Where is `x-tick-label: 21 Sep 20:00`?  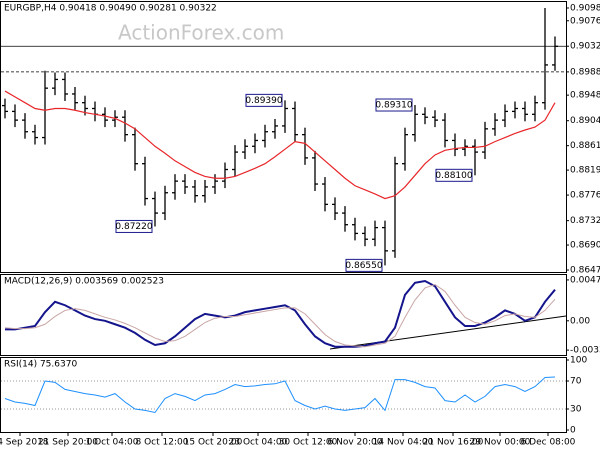
x-tick-label: 21 Sep 20:00 is located at coordinates (68, 443).